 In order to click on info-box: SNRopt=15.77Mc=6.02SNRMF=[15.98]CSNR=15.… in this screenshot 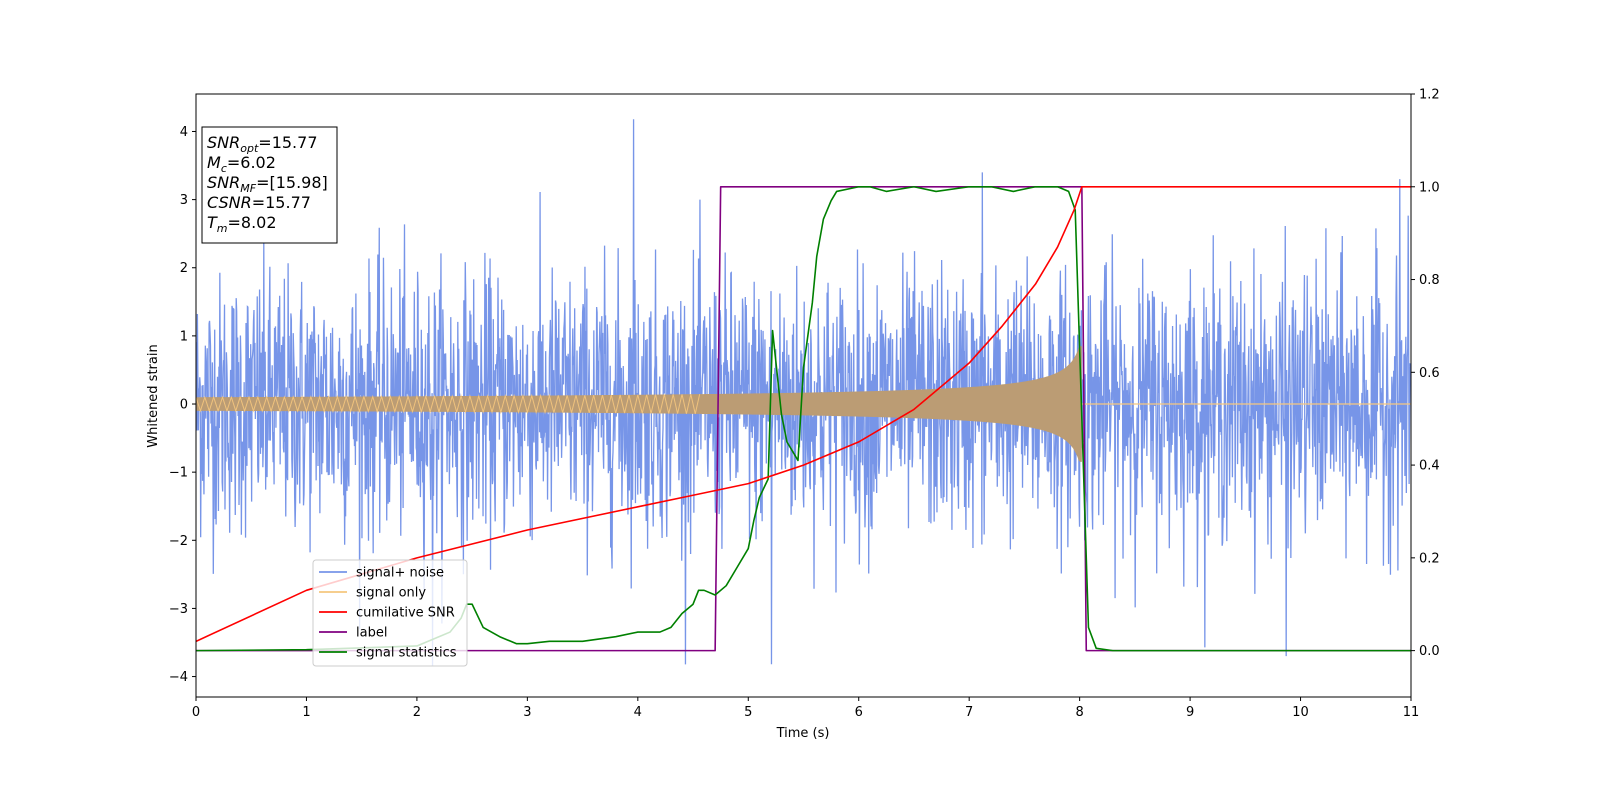, I will do `click(269, 185)`.